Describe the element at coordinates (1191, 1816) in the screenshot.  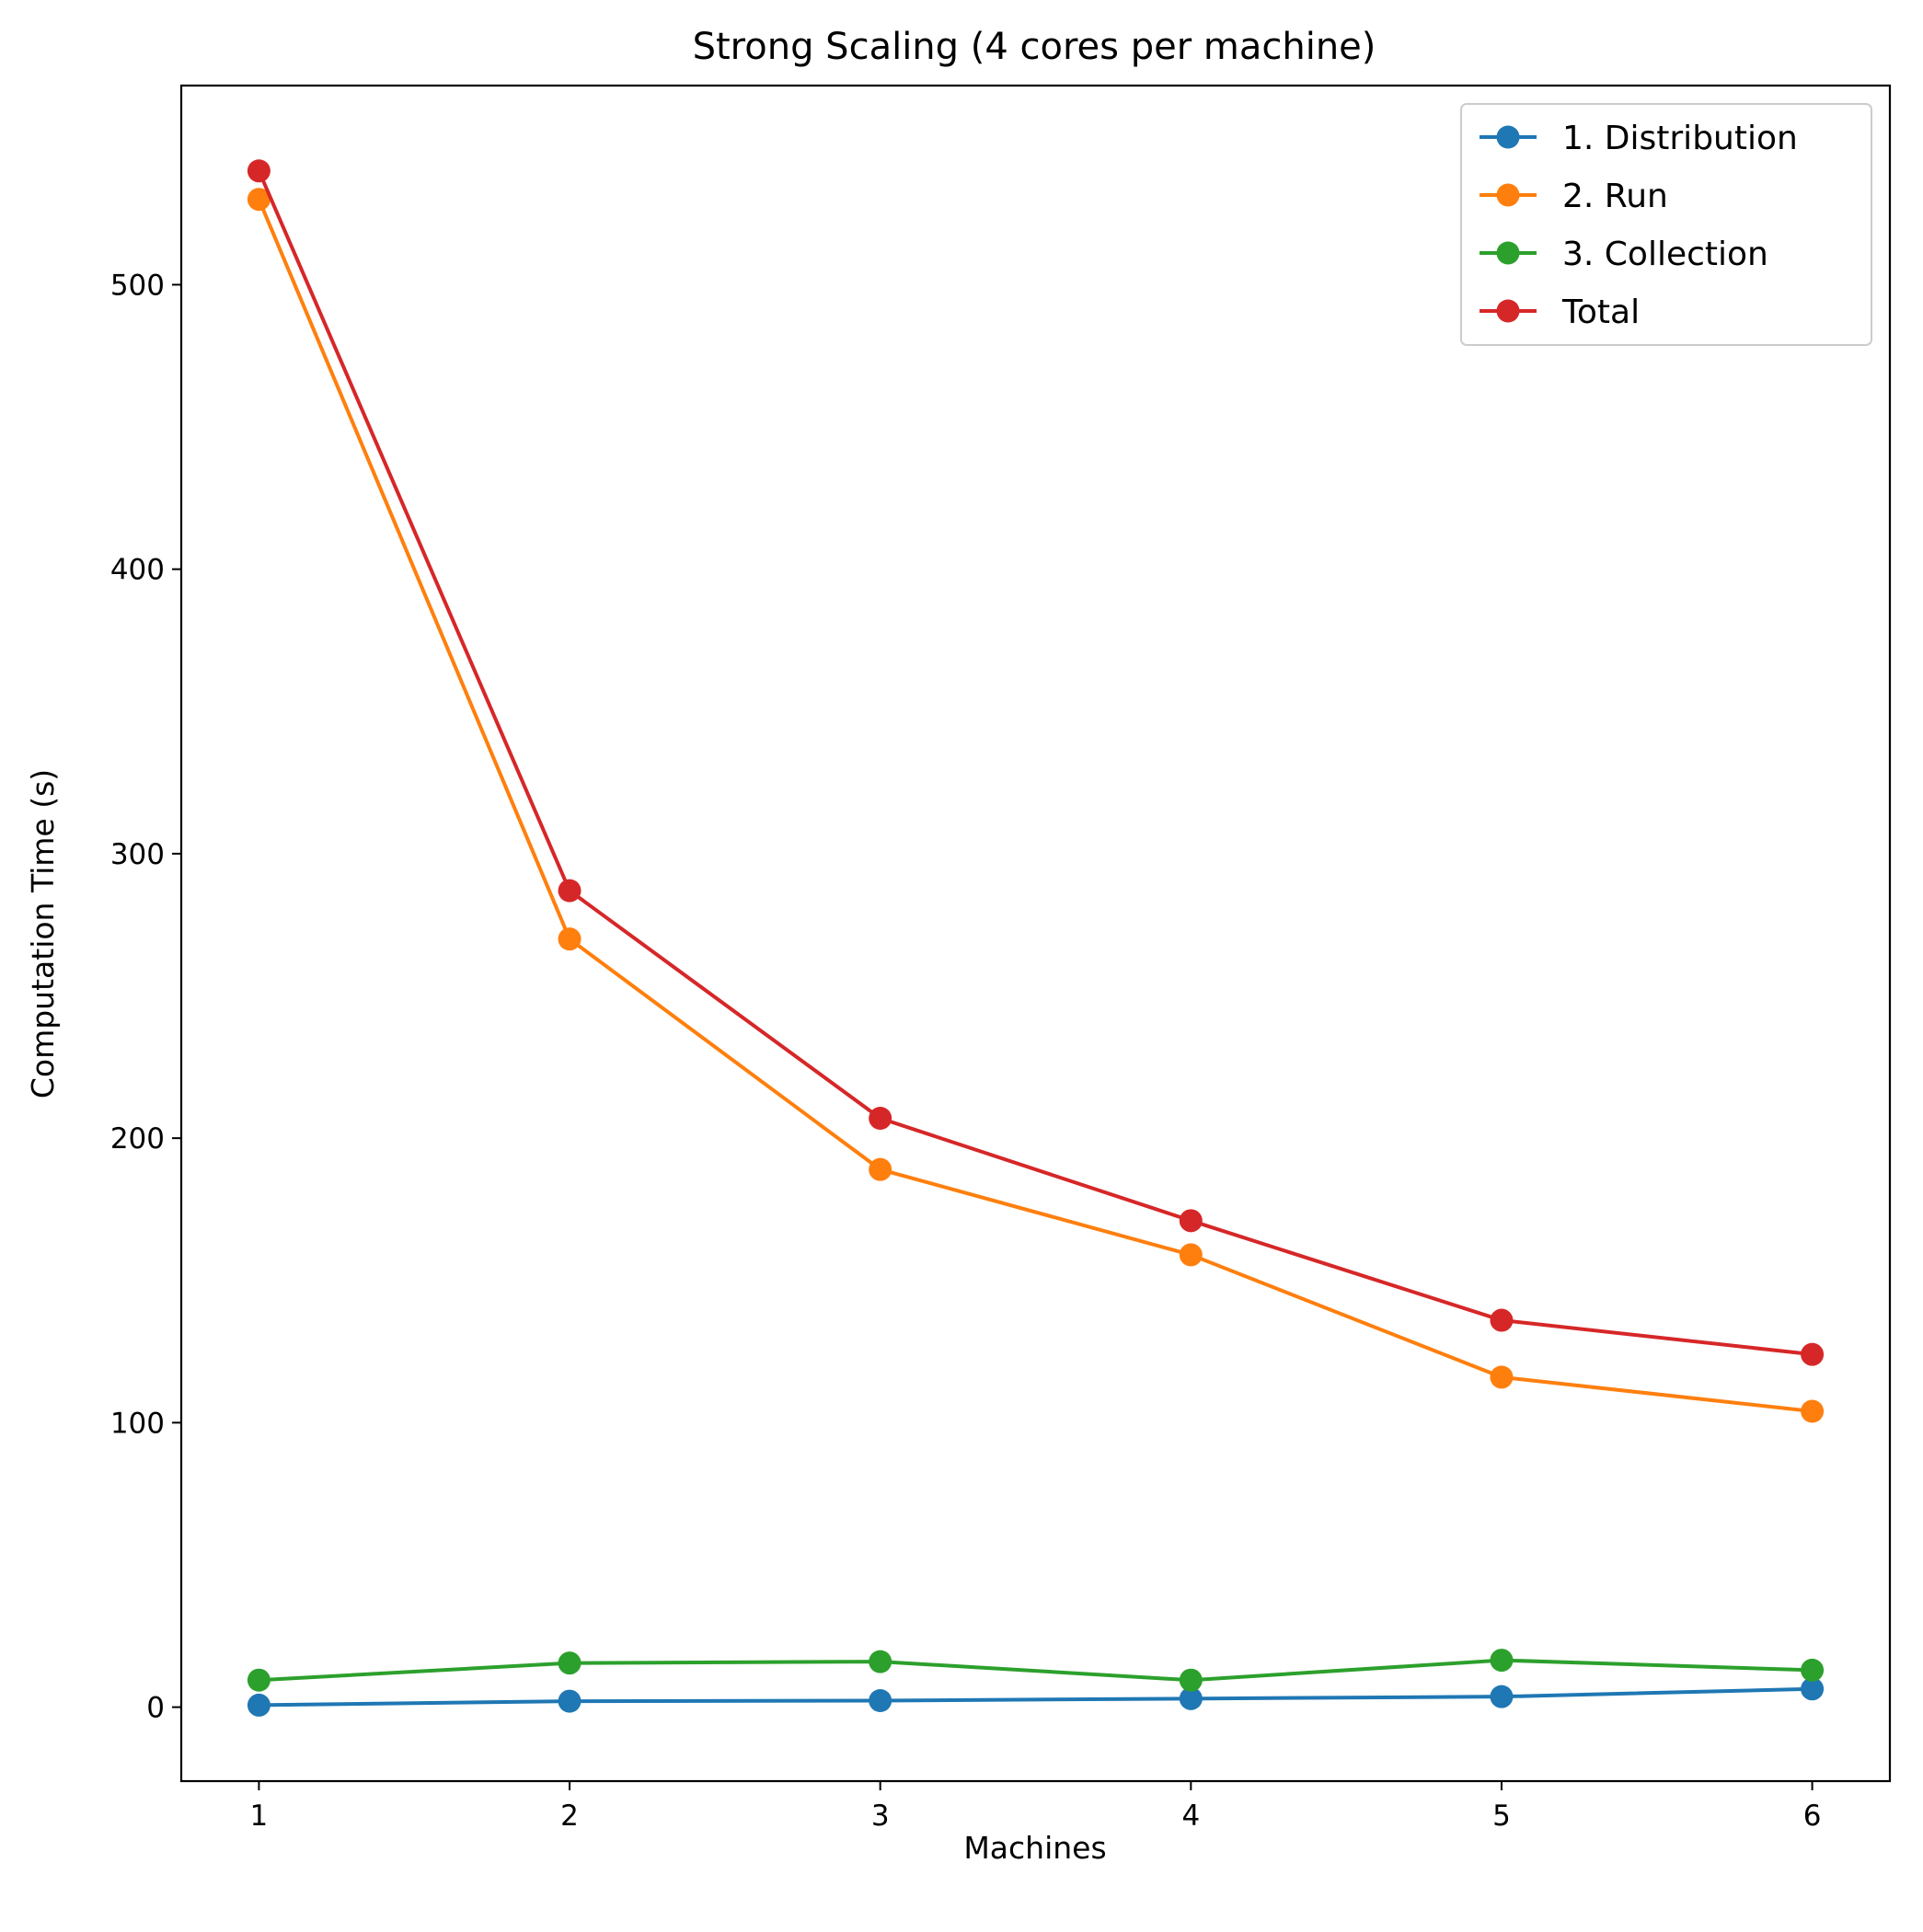
I see `x-tick-label: 4` at that location.